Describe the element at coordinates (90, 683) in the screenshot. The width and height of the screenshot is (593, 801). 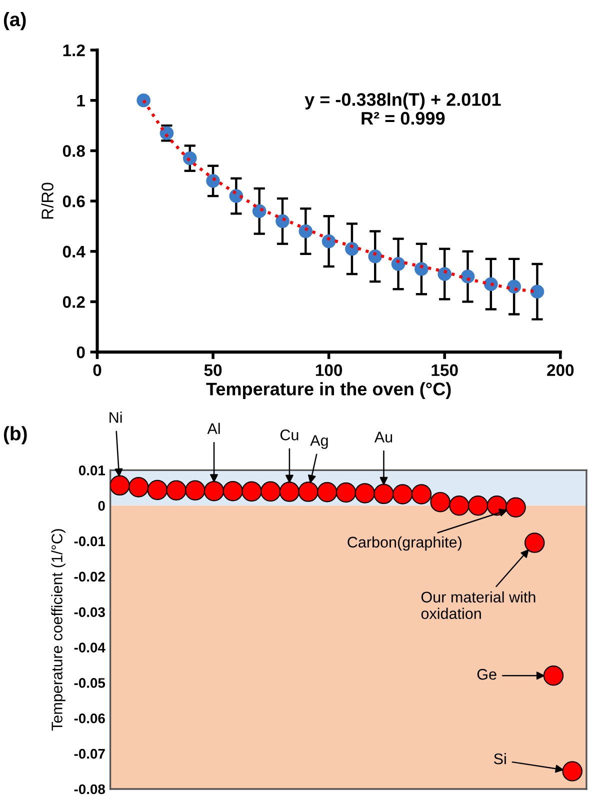
I see `y-tick-label: -0.05` at that location.